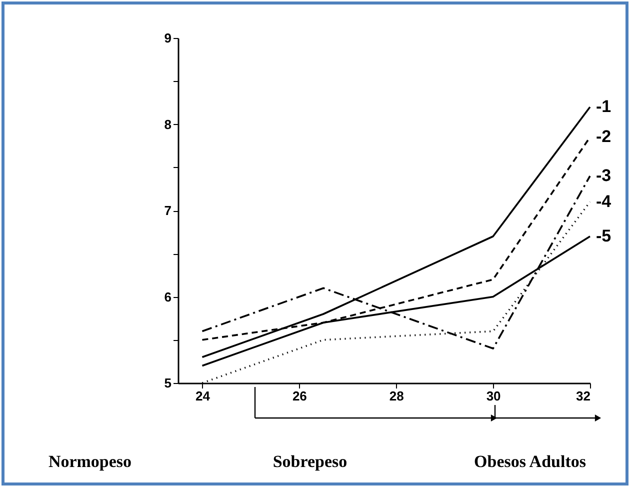 The image size is (630, 487). Describe the element at coordinates (310, 461) in the screenshot. I see `text: Sobrepeso` at that location.